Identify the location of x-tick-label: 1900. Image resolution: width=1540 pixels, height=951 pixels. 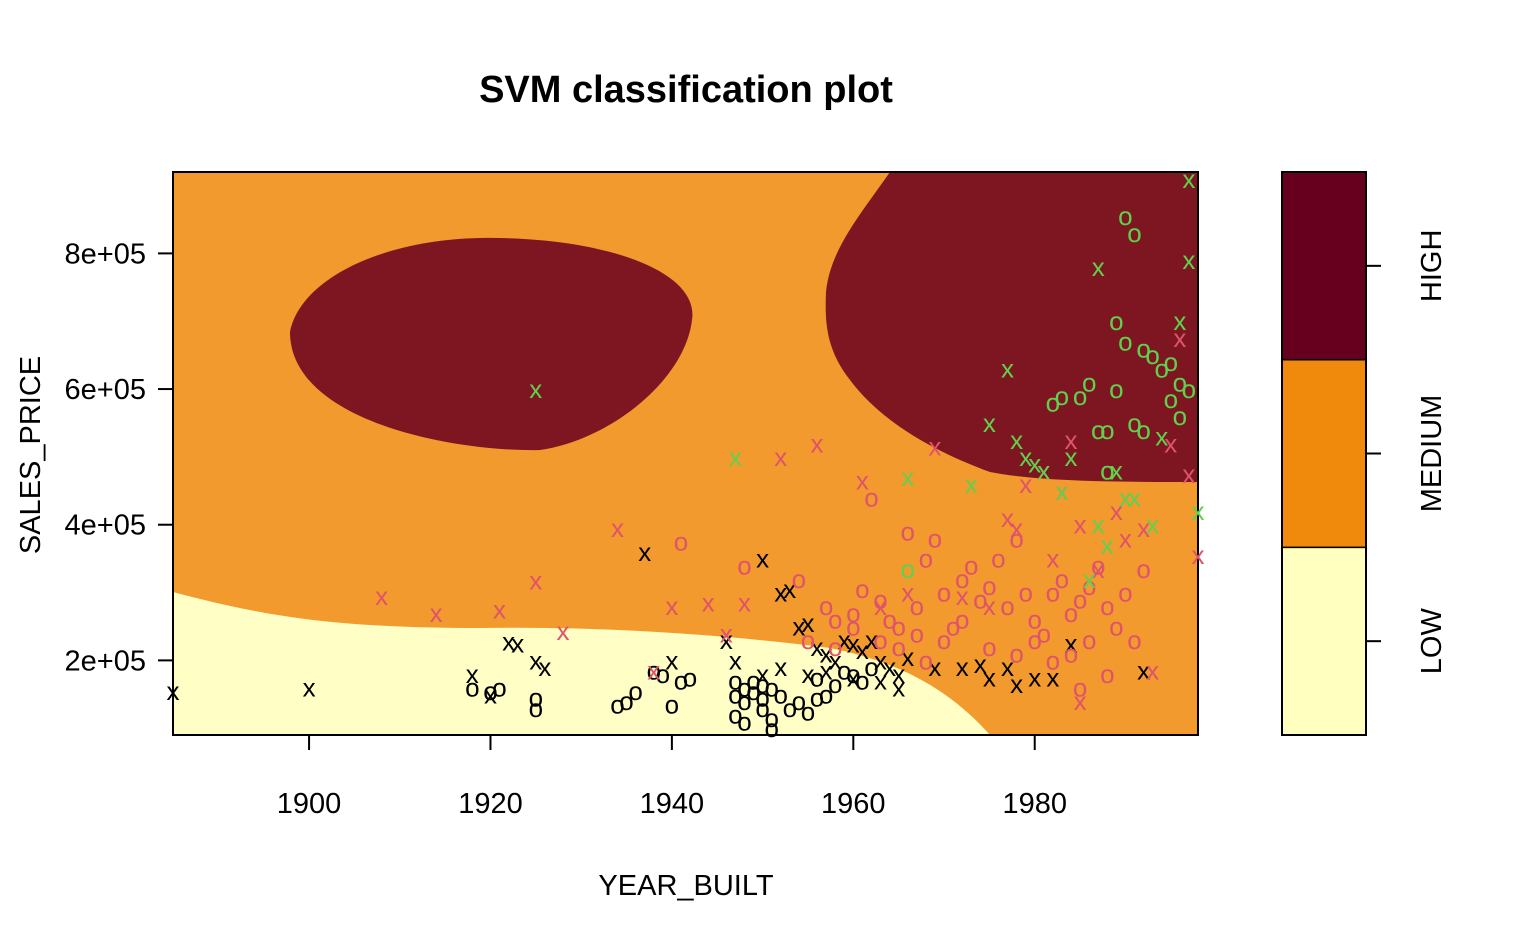
(309, 804).